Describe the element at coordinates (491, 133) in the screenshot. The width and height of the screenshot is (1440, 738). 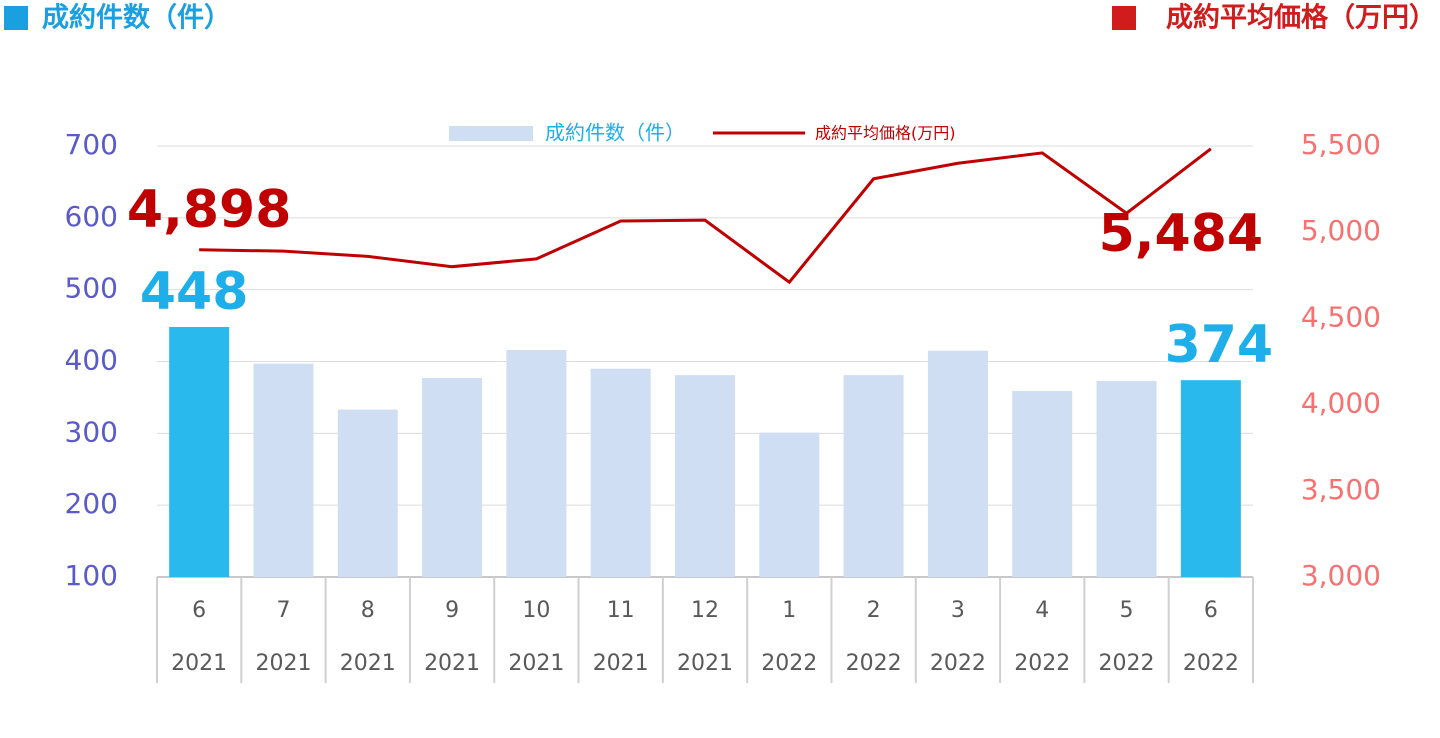
I see `legend-swatch` at that location.